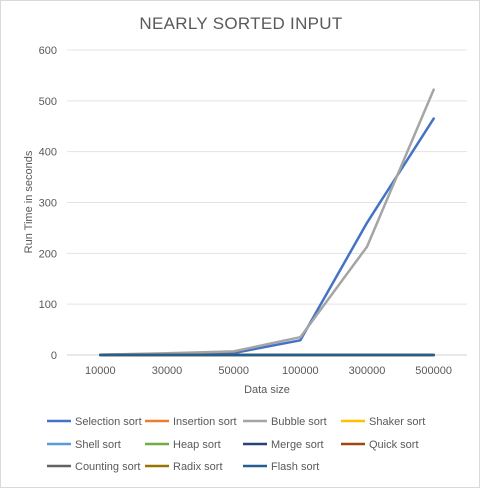 This screenshot has width=480, height=489. I want to click on legend-label-selection-sort: Selection sort, so click(108, 422).